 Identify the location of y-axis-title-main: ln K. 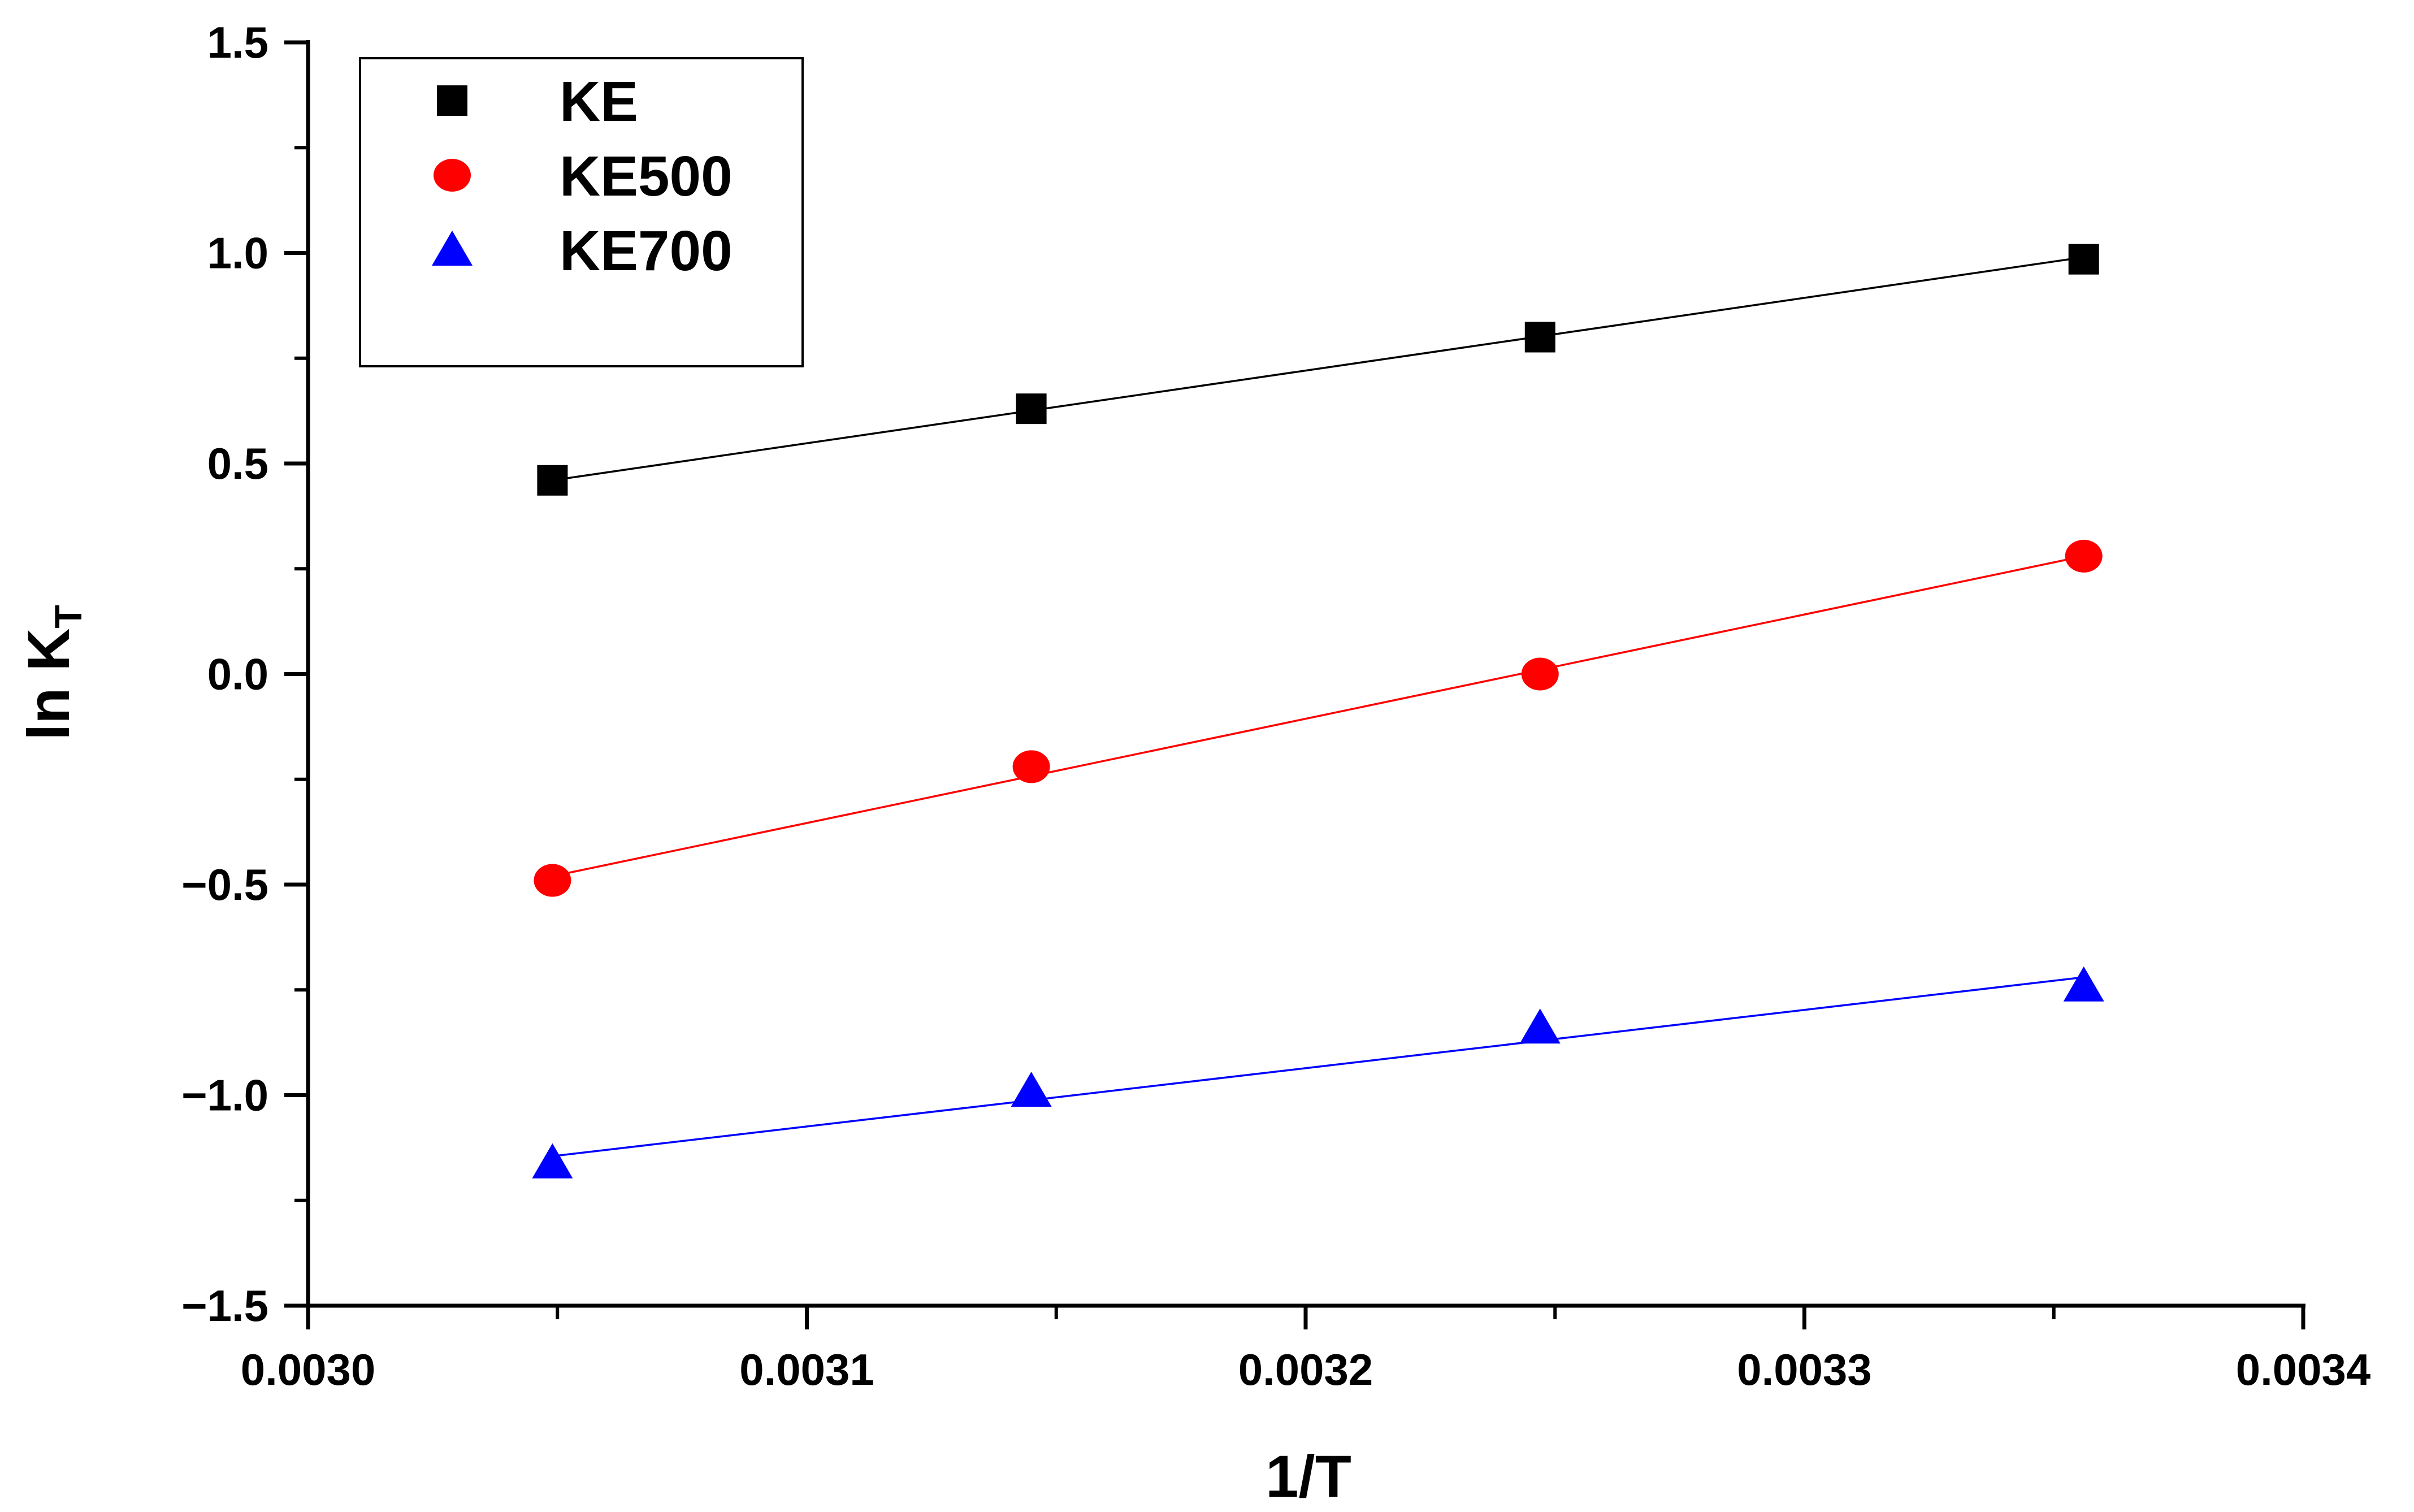
(49, 684).